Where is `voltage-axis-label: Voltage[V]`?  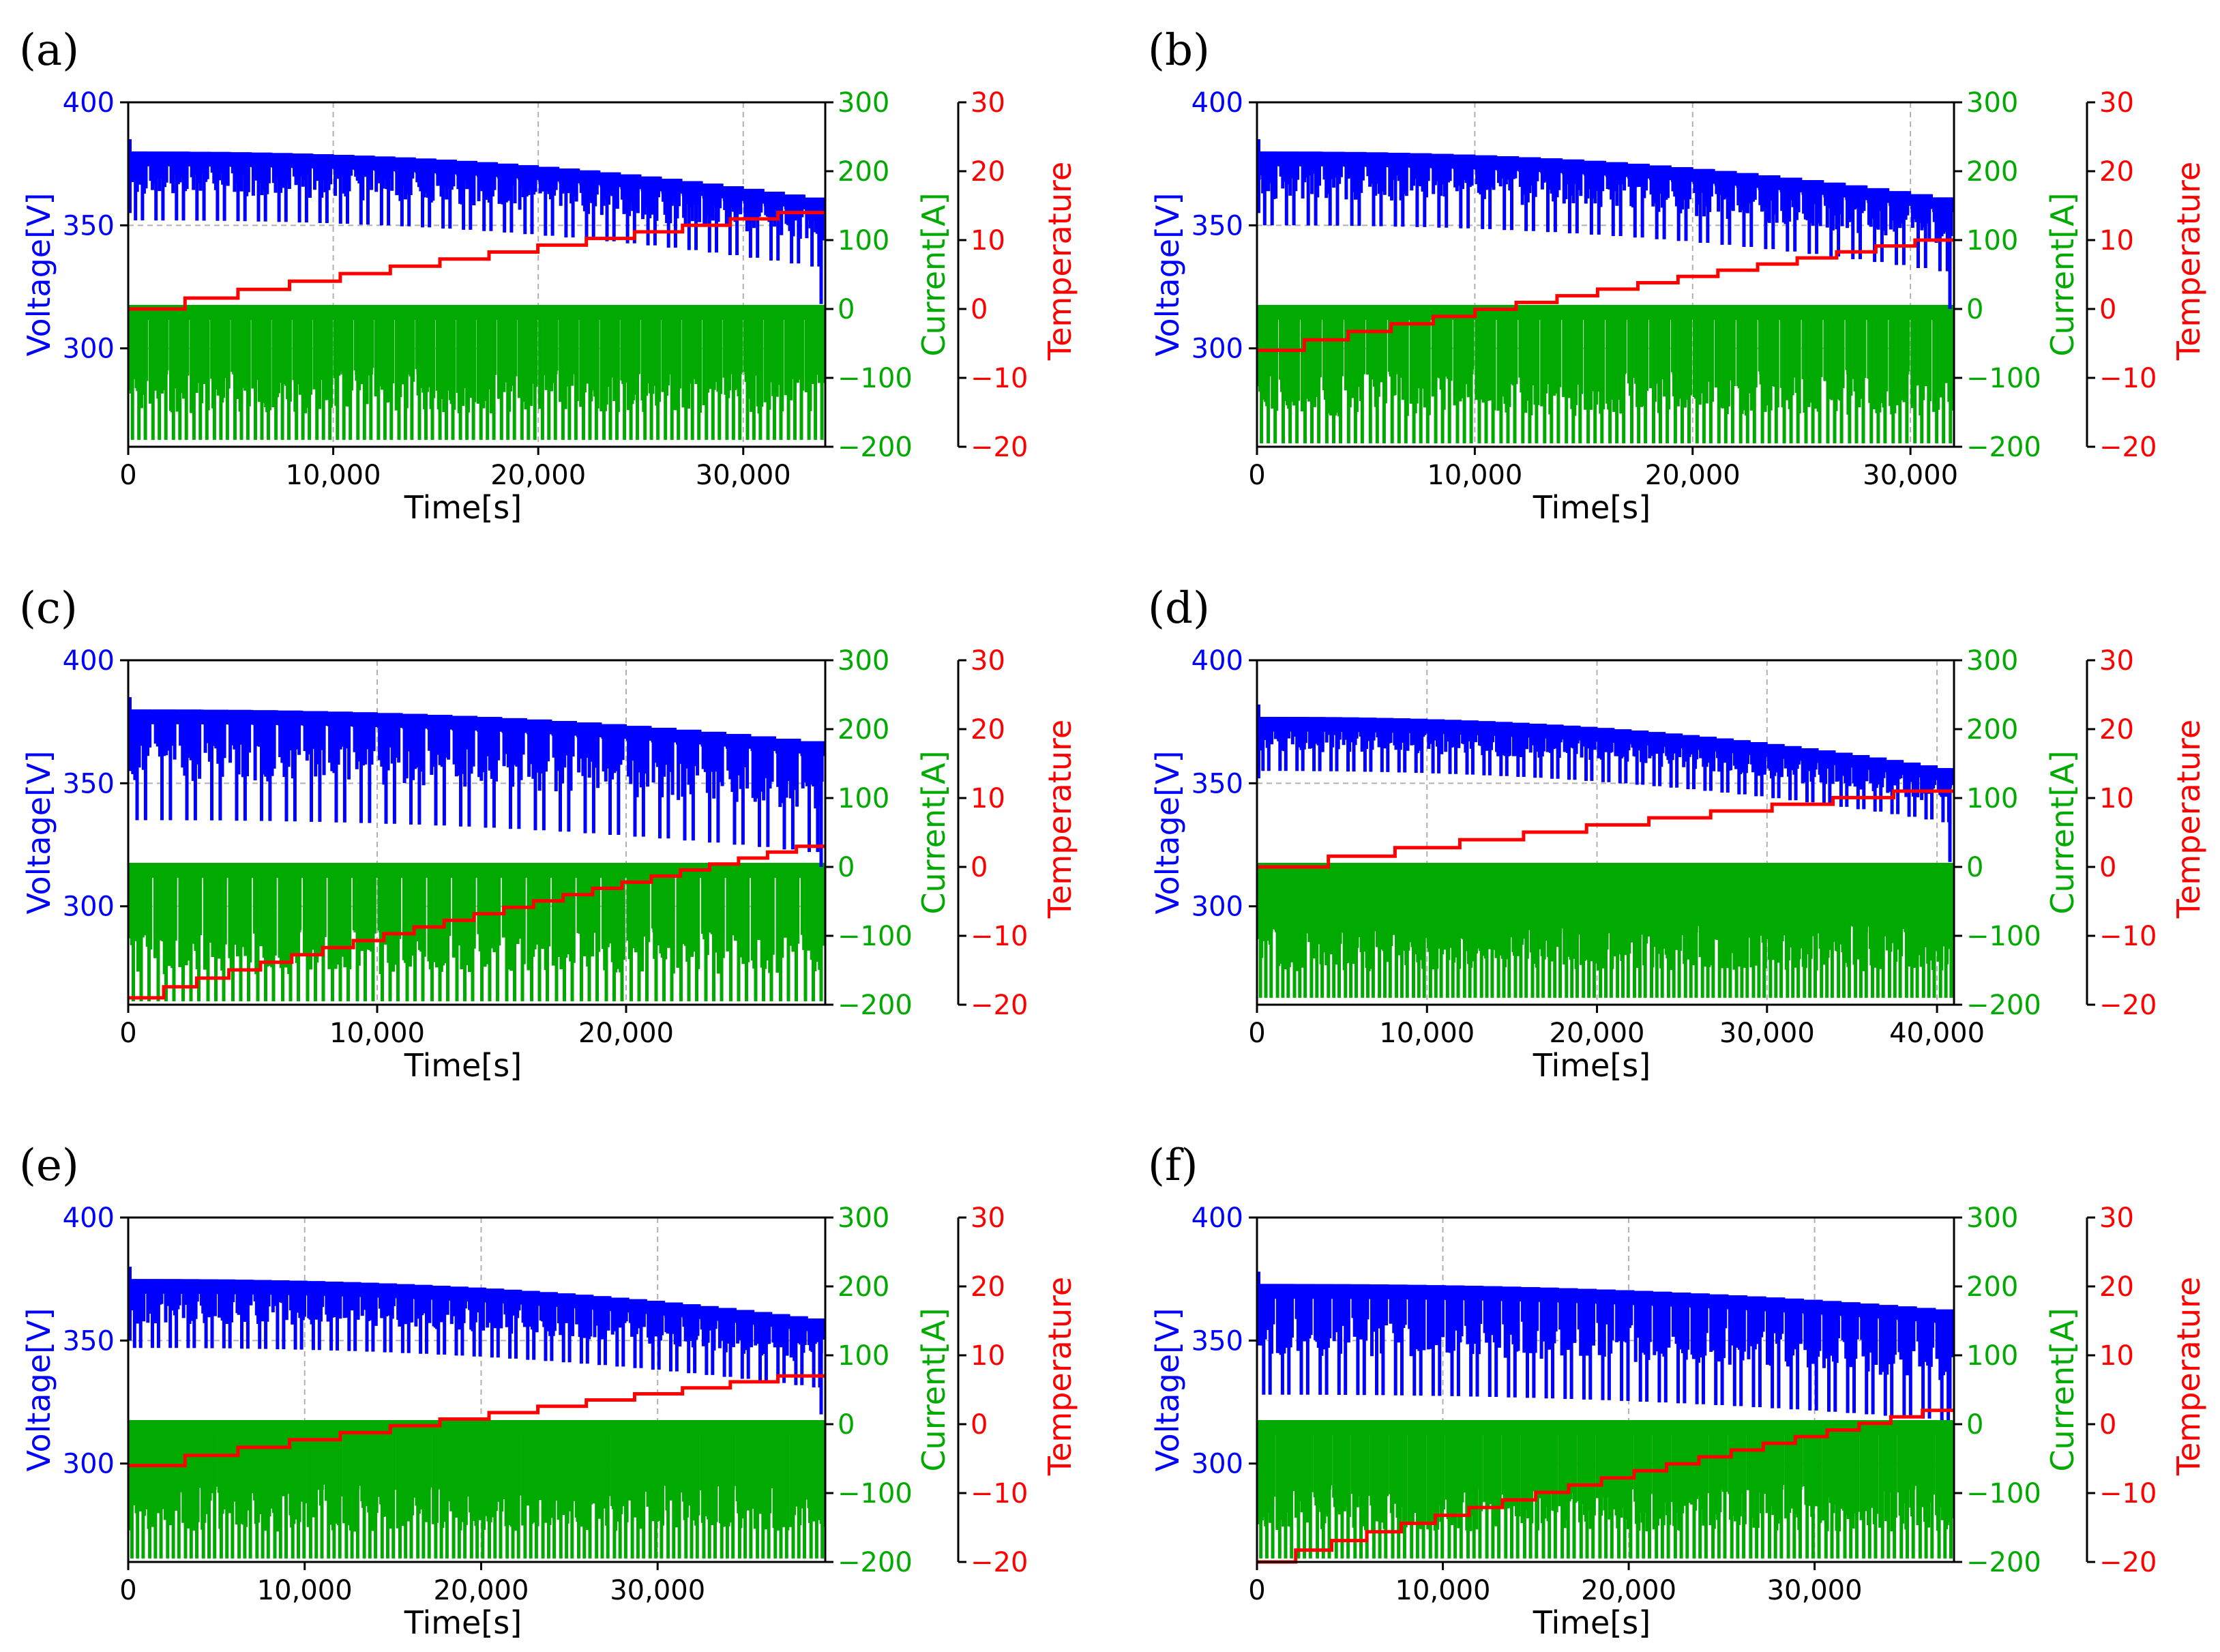 voltage-axis-label: Voltage[V] is located at coordinates (1168, 833).